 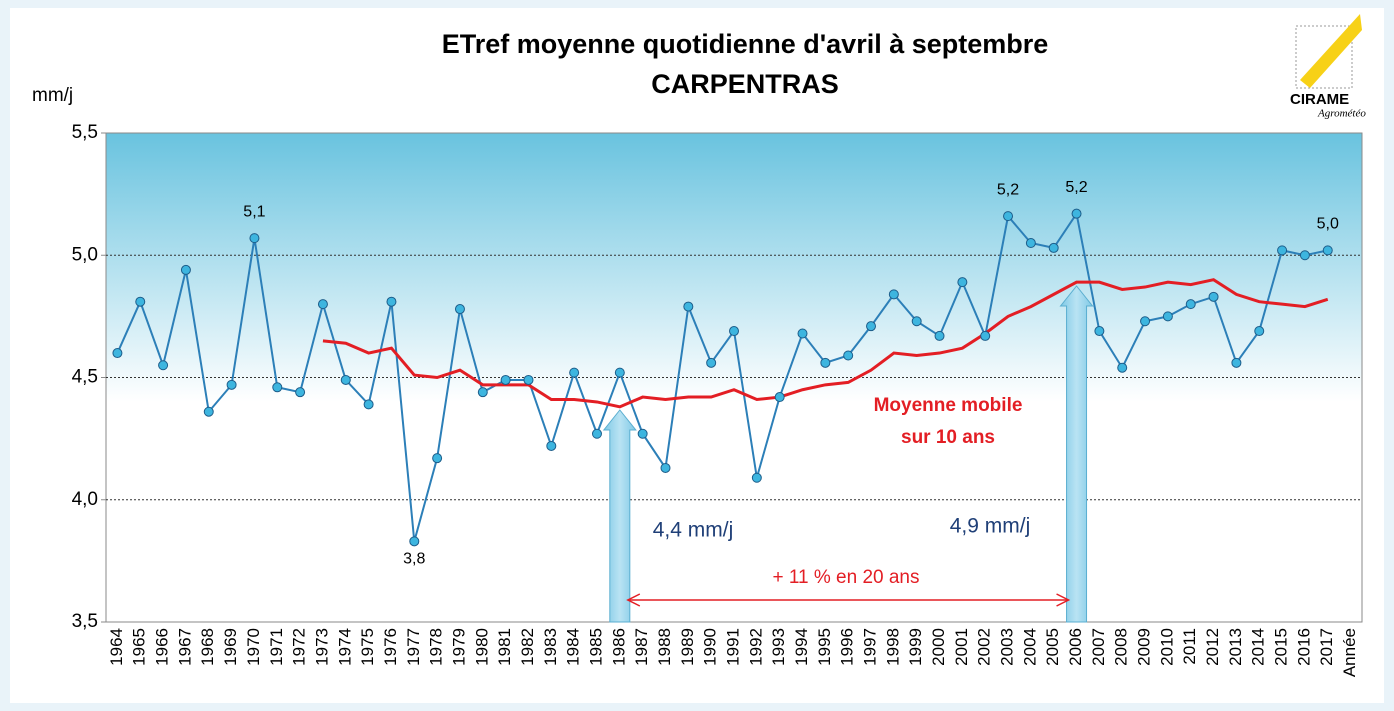 What do you see at coordinates (116, 647) in the screenshot?
I see `x-tick-label: 1964` at bounding box center [116, 647].